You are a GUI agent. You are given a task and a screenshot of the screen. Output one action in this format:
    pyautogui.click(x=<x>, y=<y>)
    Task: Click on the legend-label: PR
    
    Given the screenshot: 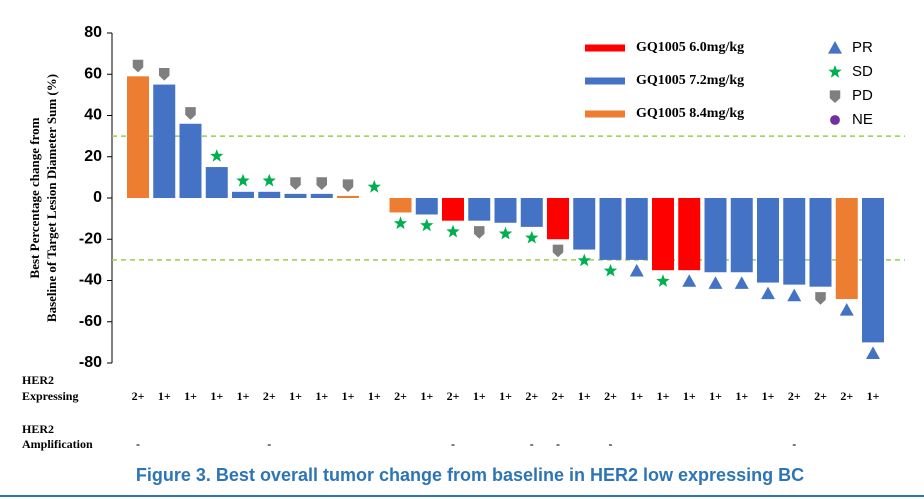 What is the action you would take?
    pyautogui.click(x=862, y=47)
    